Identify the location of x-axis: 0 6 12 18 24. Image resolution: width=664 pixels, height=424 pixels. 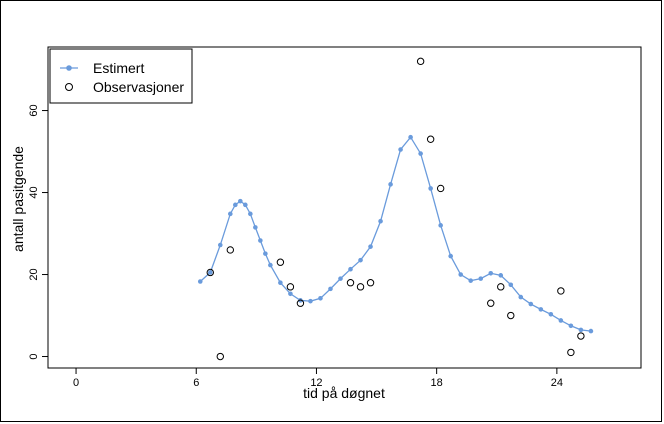
(318, 378).